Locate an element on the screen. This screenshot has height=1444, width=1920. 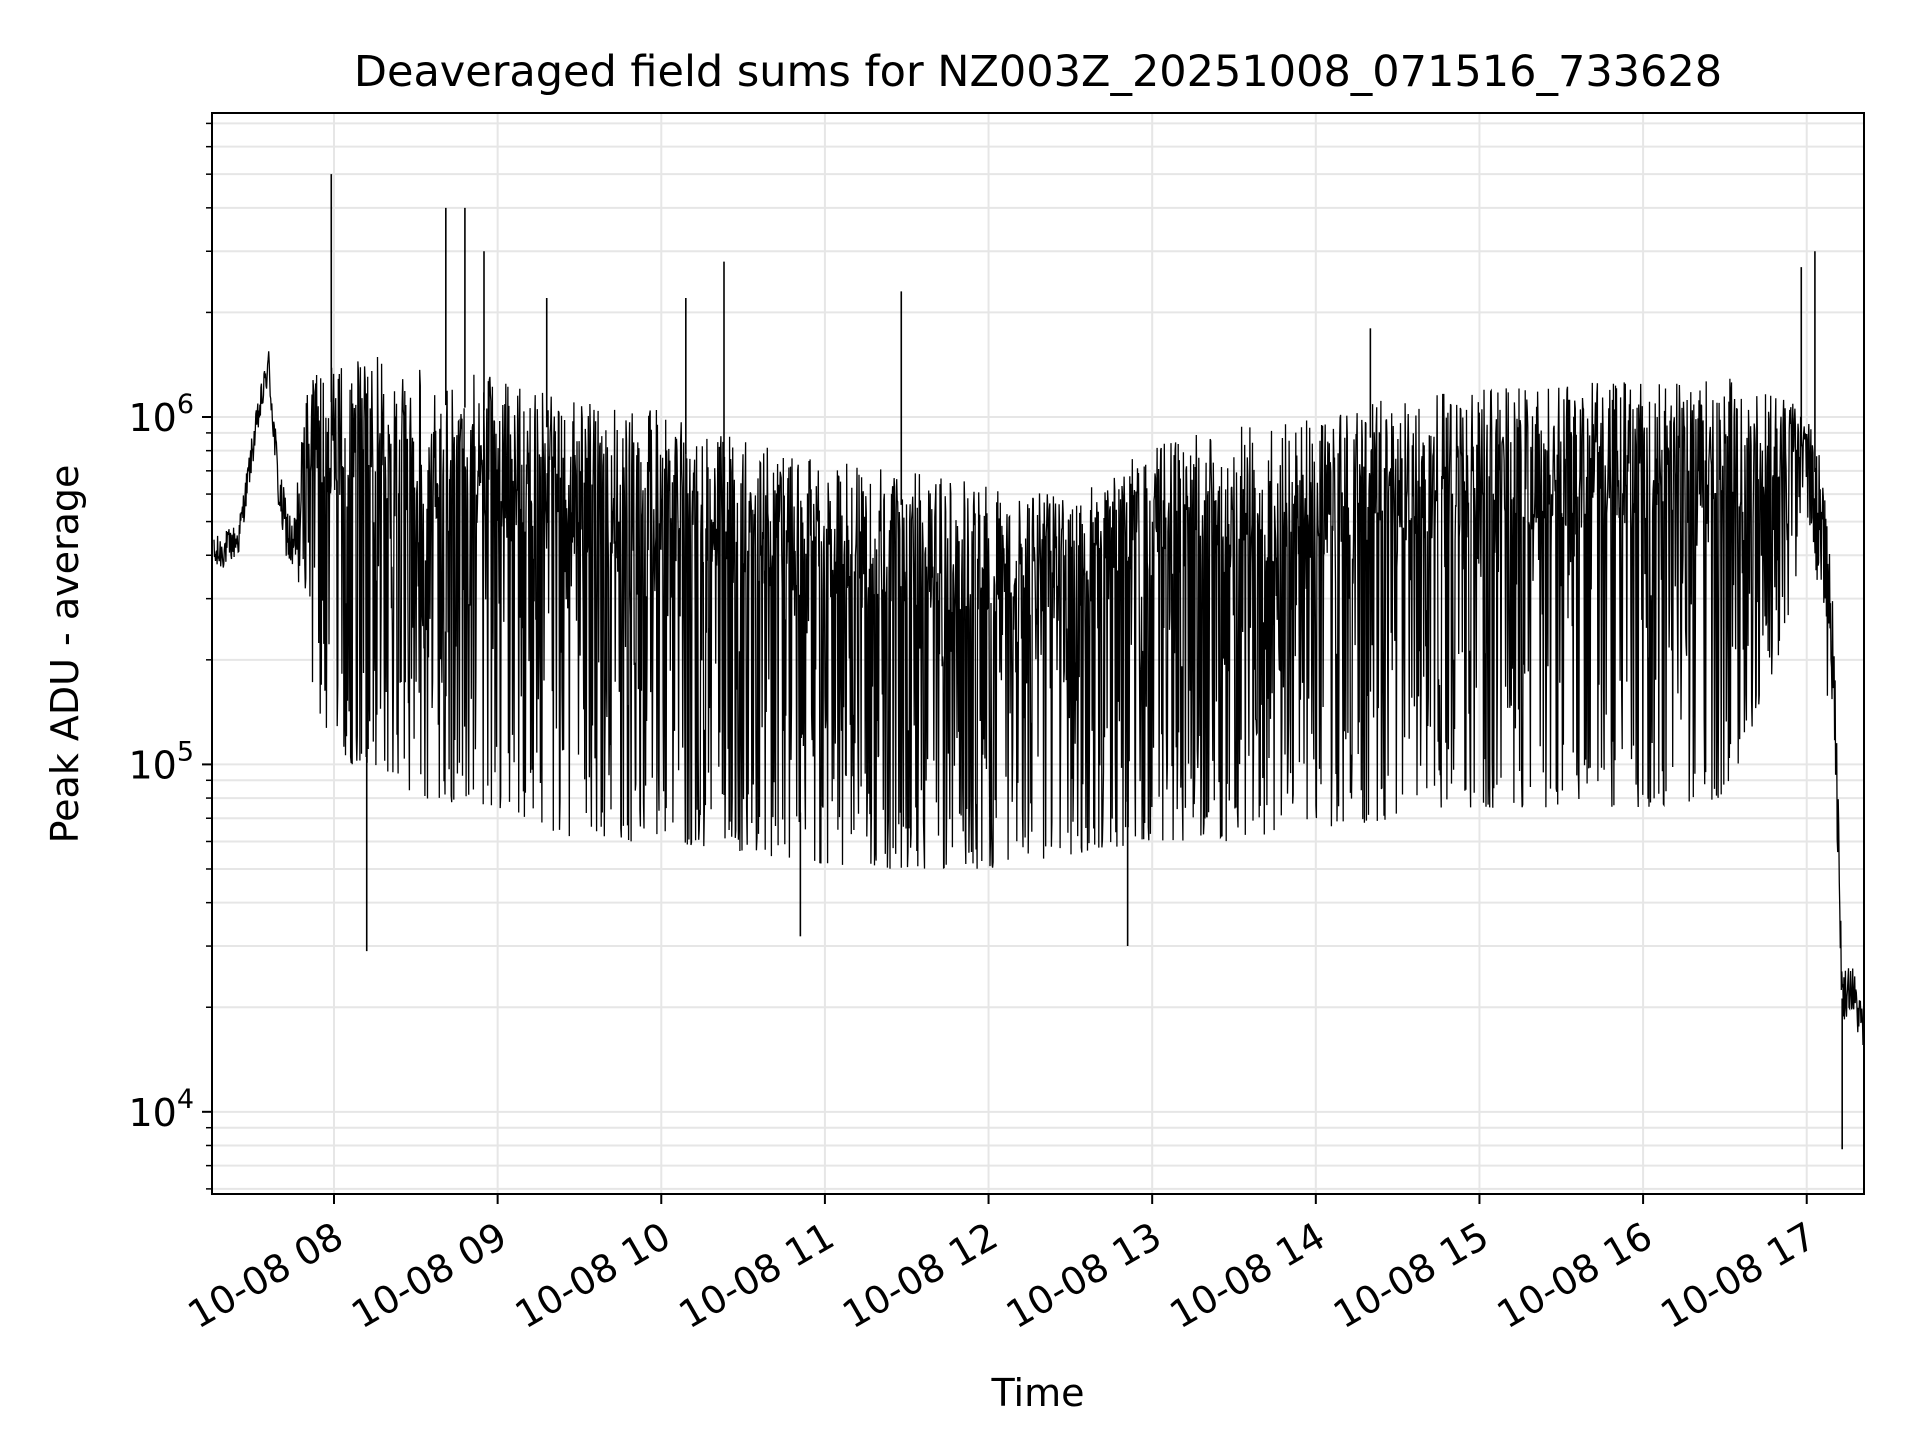
y-tick-label: 10⁴ is located at coordinates (161, 1109).